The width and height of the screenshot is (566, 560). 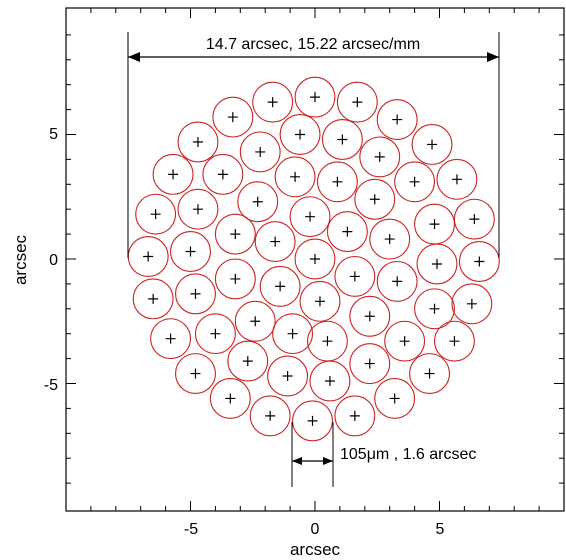 What do you see at coordinates (315, 549) in the screenshot?
I see `x-axis-label: arcsec` at bounding box center [315, 549].